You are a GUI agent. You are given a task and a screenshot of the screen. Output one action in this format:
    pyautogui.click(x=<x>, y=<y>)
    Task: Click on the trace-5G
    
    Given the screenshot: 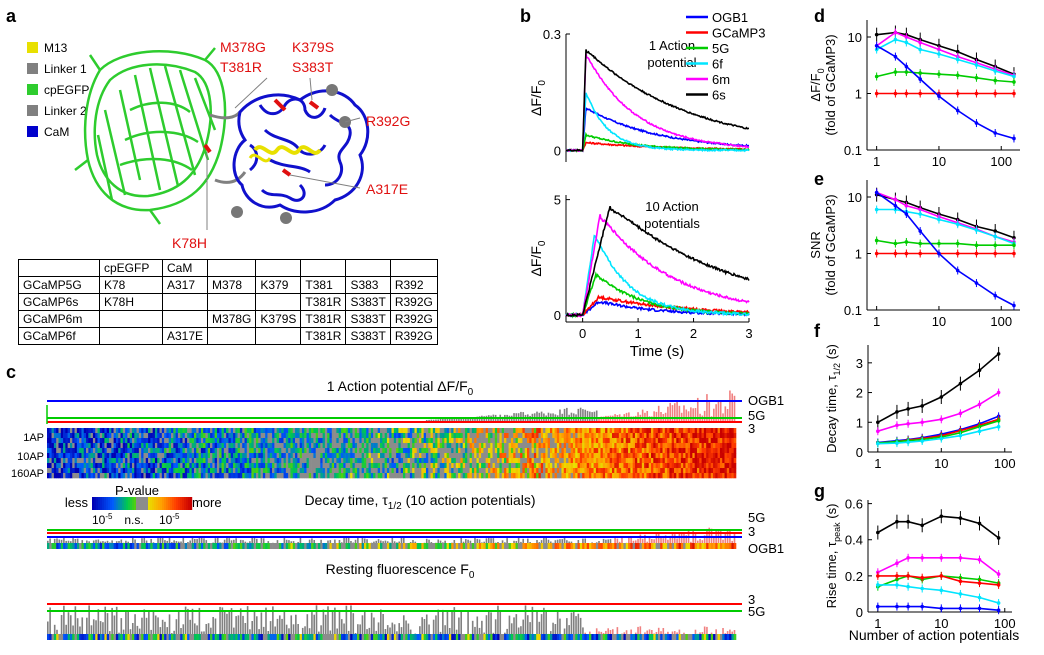 What is the action you would take?
    pyautogui.click(x=657, y=142)
    